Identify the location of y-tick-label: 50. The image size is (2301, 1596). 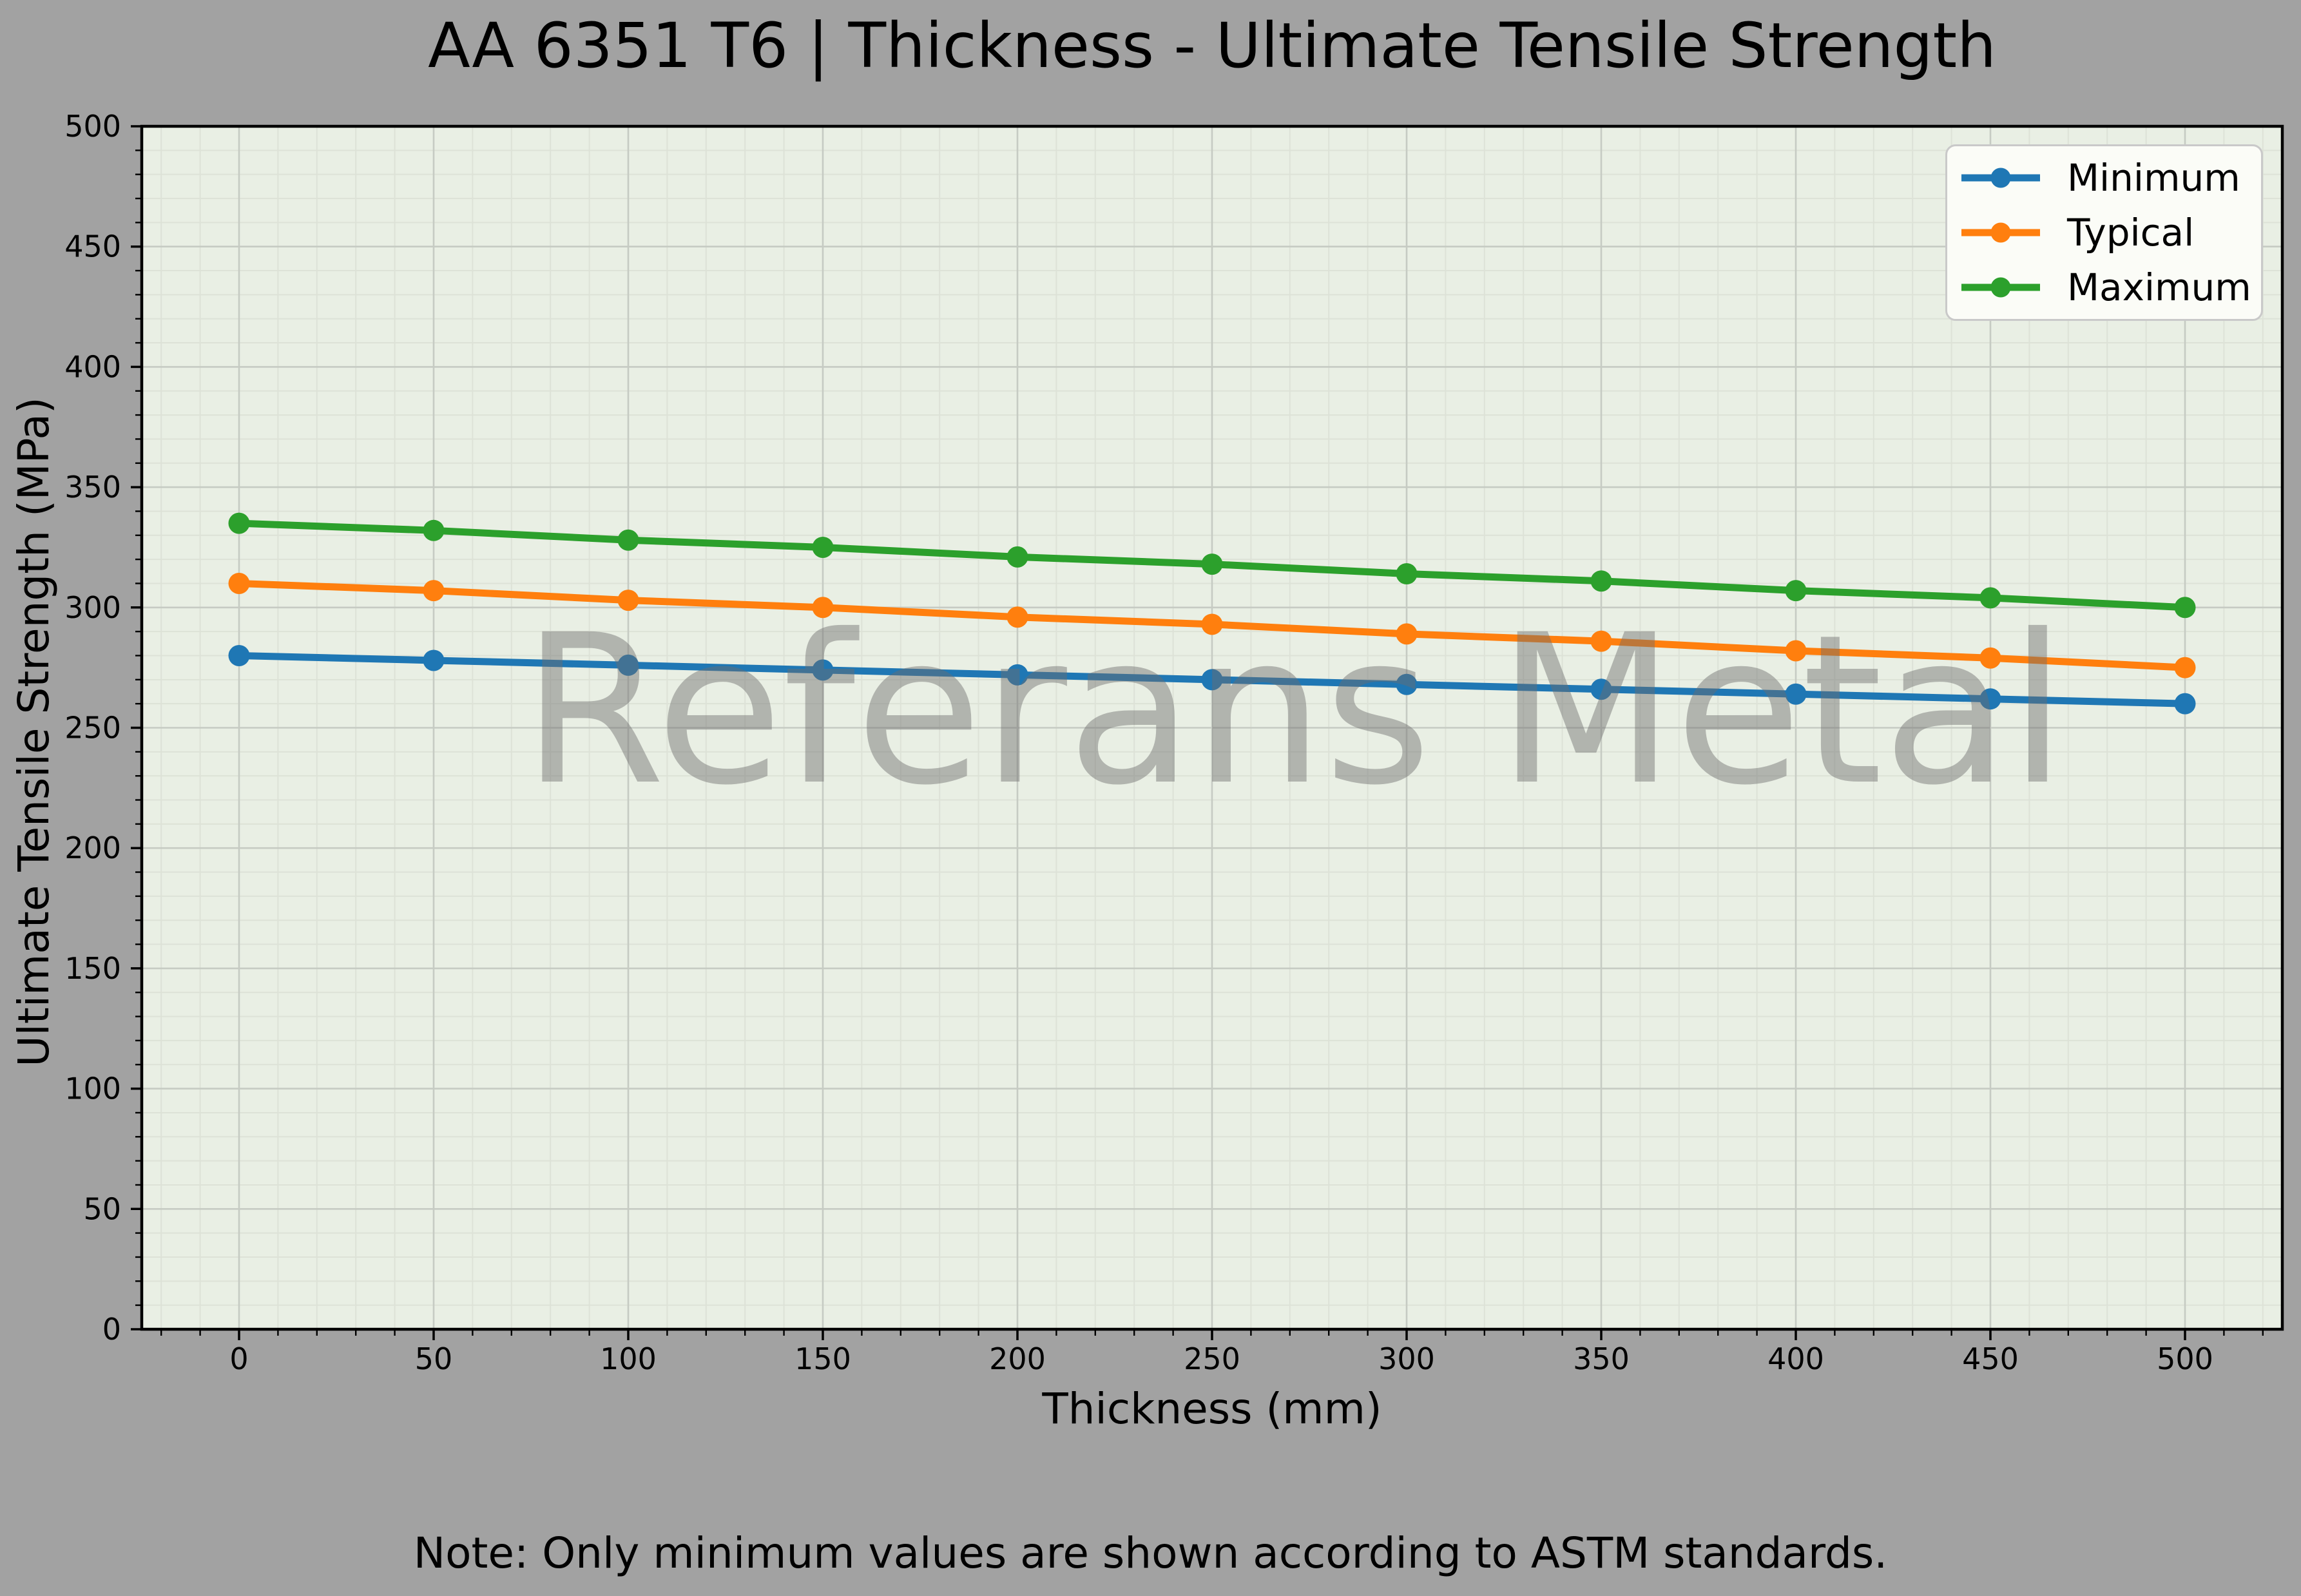
(102, 1208).